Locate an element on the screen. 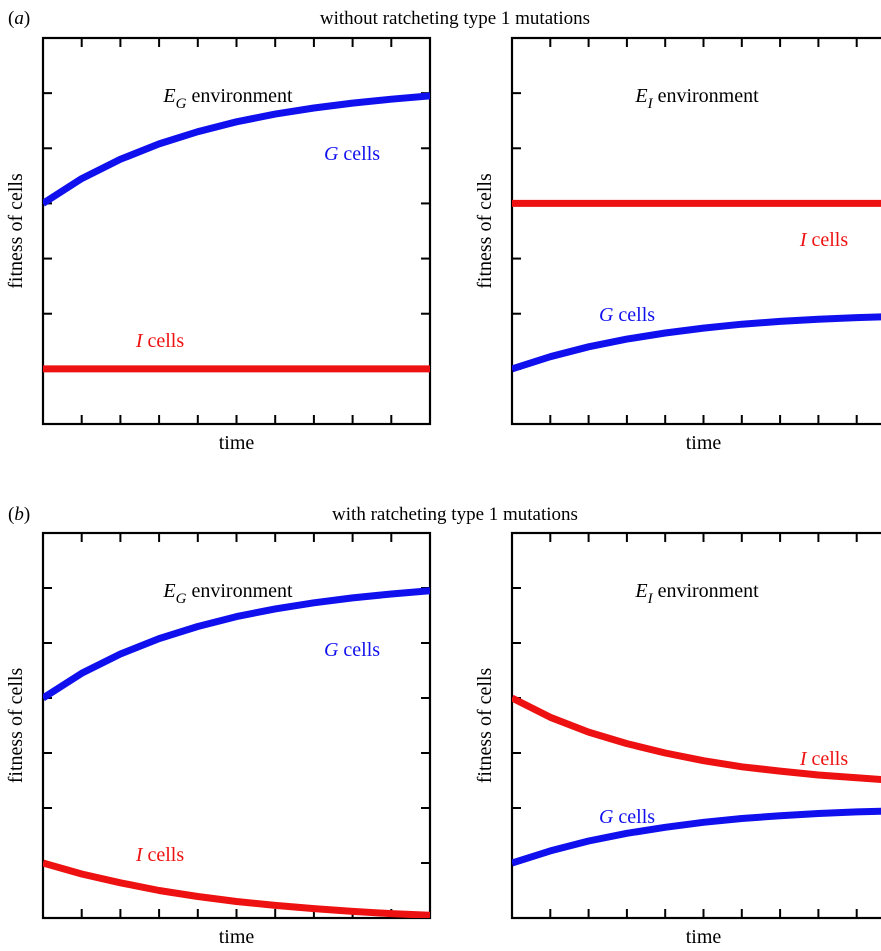 This screenshot has height=951, width=881. row-b-label: (b) is located at coordinates (19, 514).